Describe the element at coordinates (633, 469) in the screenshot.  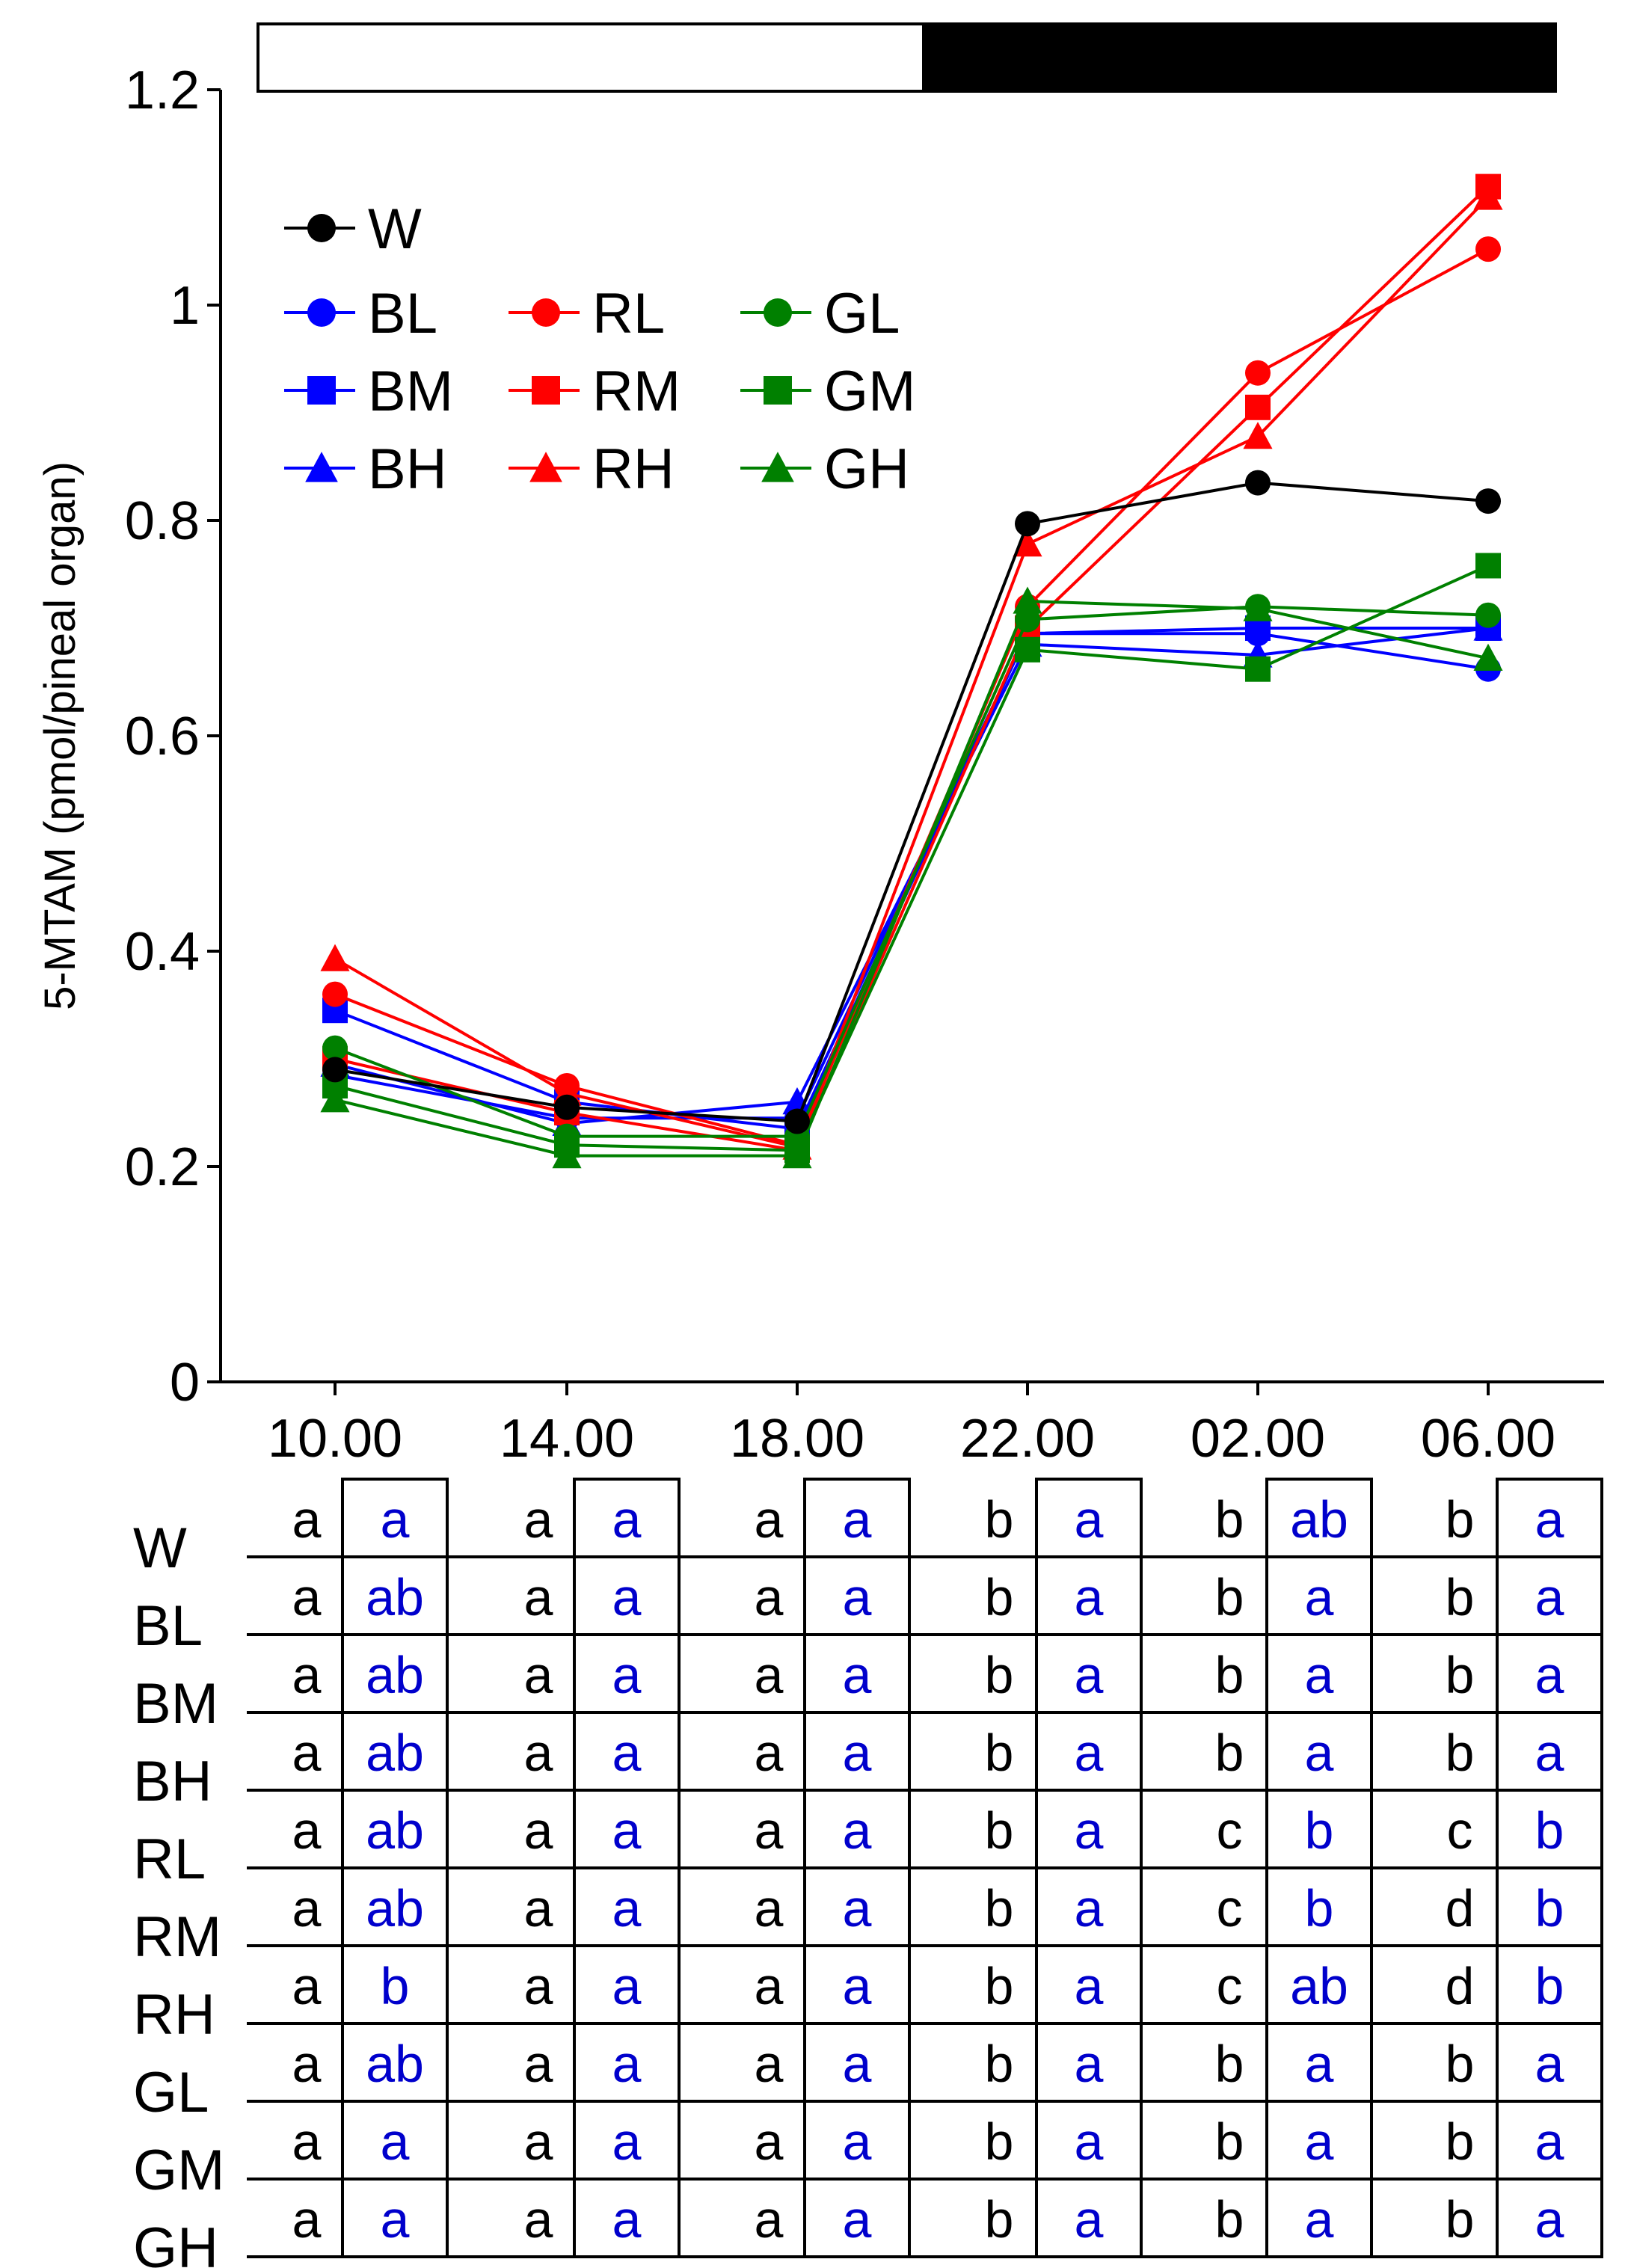
I see `legend-label: RH` at that location.